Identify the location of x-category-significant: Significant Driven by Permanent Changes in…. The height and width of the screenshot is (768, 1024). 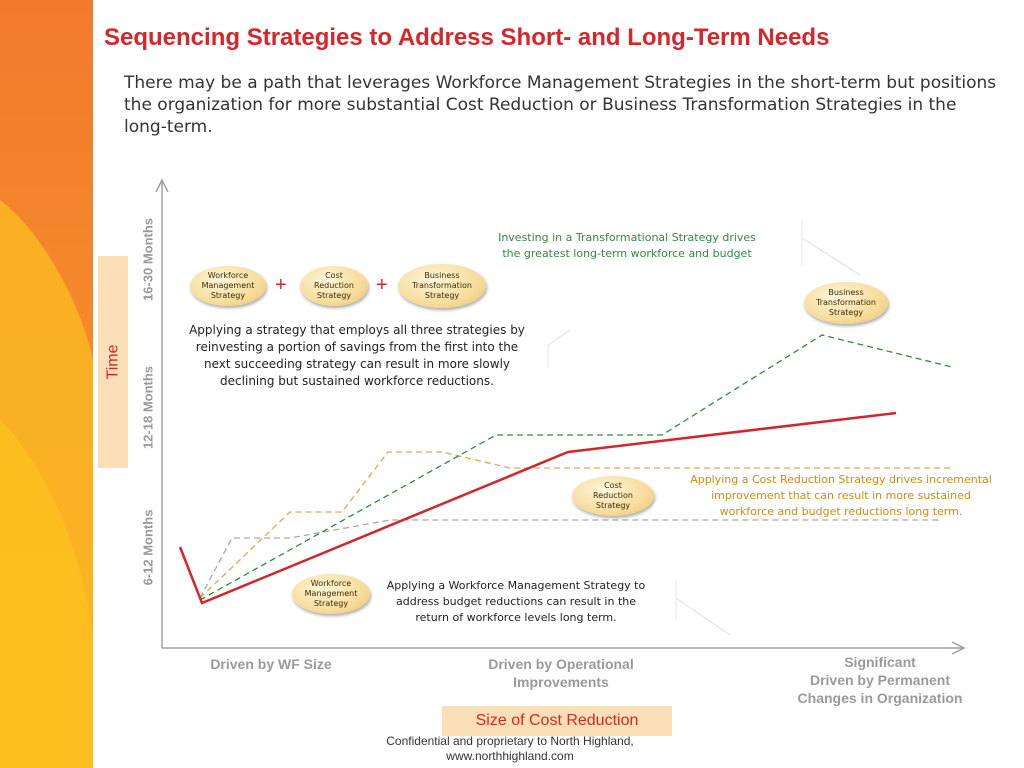
(880, 680).